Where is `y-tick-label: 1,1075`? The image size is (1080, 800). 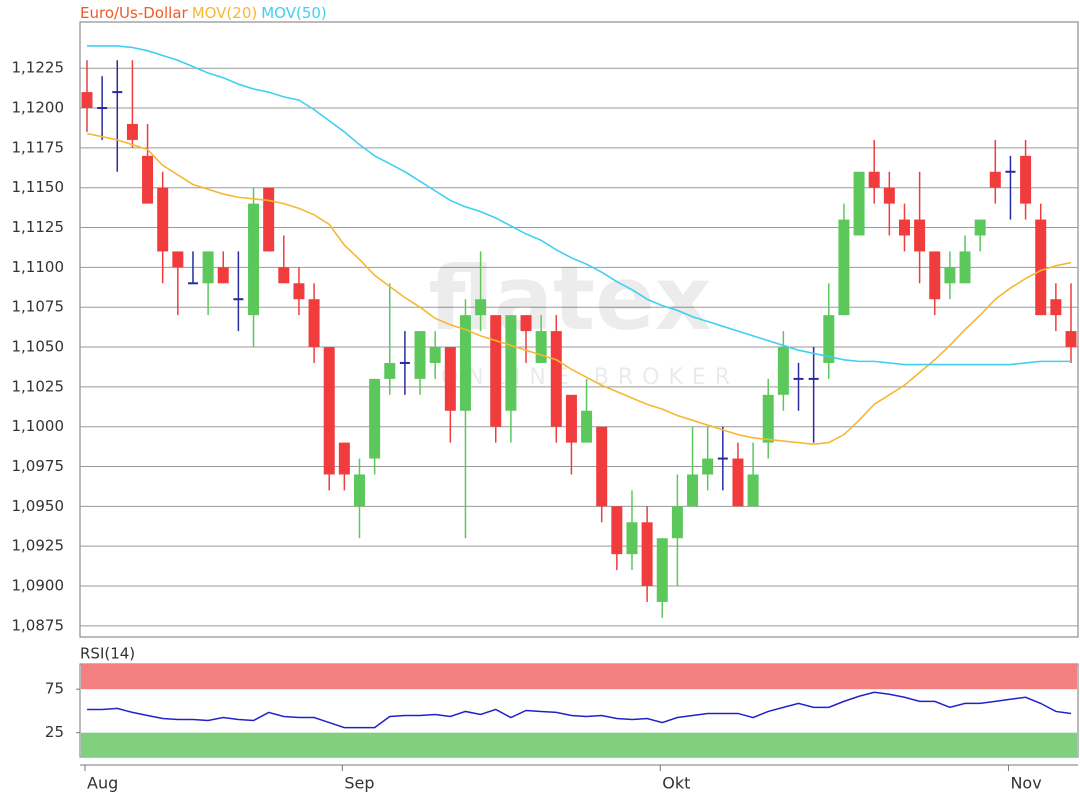 y-tick-label: 1,1075 is located at coordinates (38, 307).